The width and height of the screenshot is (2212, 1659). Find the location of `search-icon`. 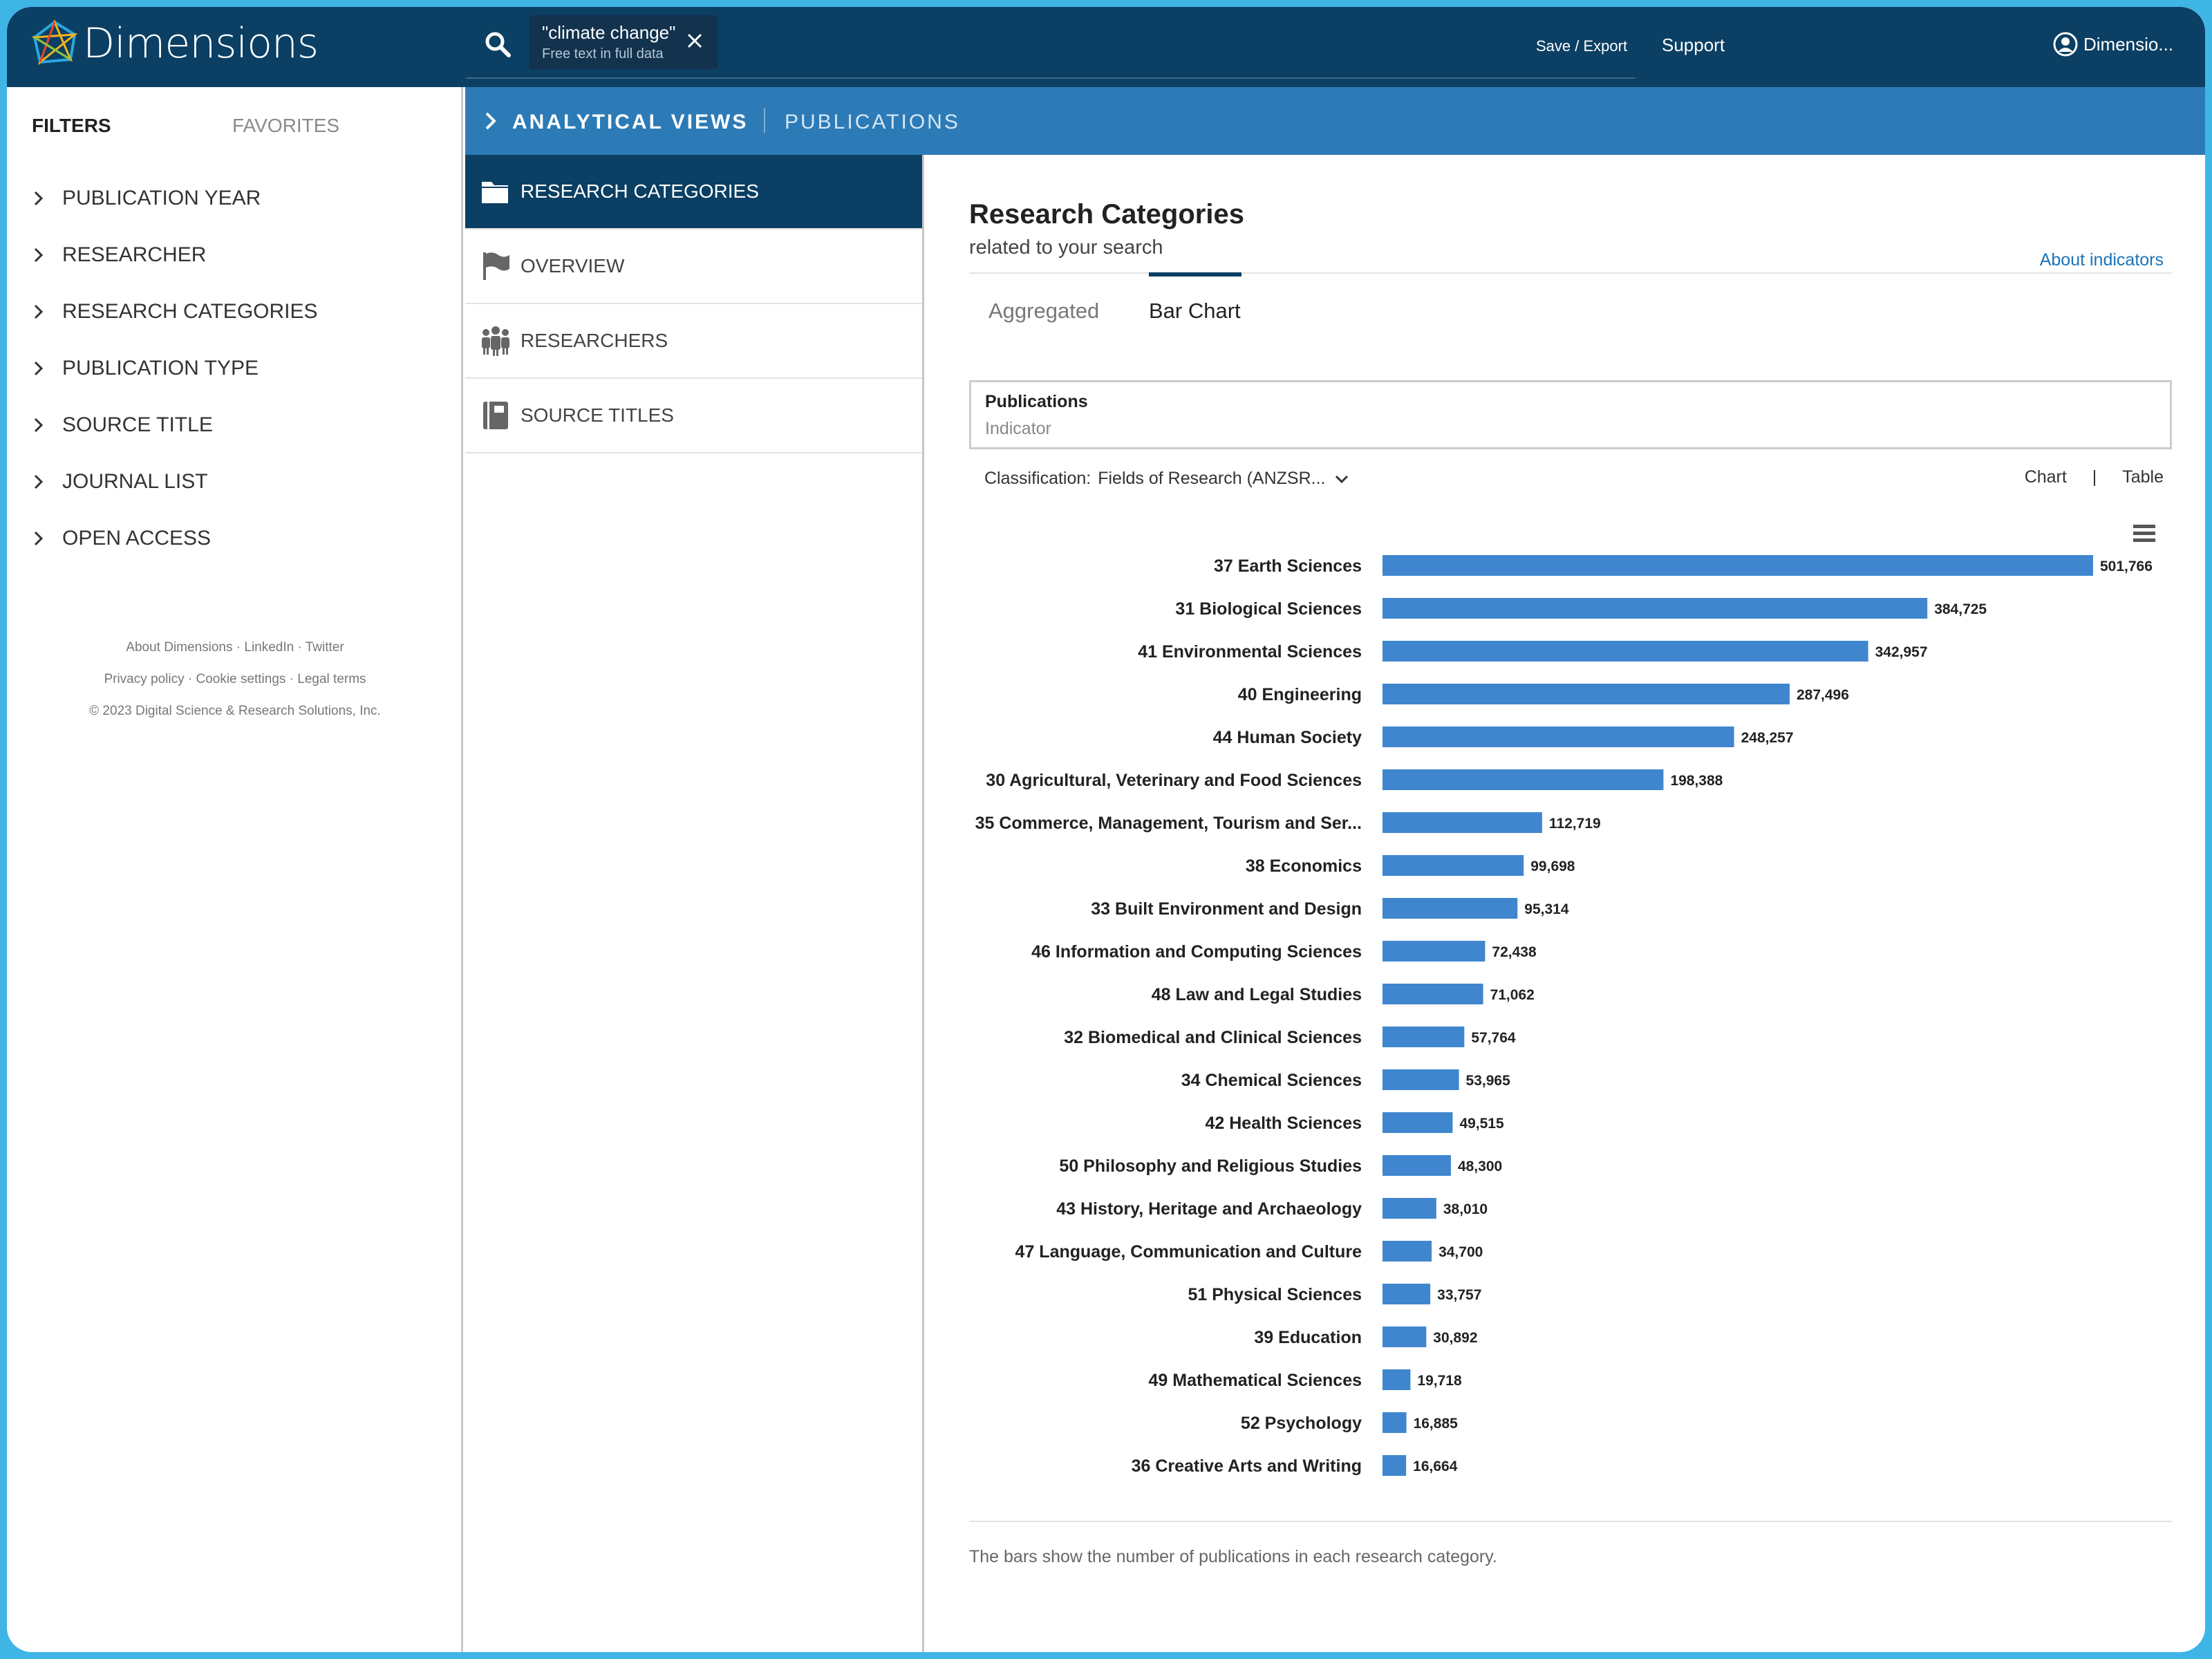

search-icon is located at coordinates (498, 44).